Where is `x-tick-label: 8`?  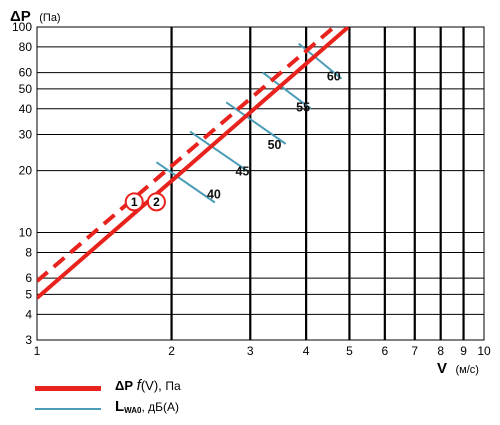 x-tick-label: 8 is located at coordinates (440, 351).